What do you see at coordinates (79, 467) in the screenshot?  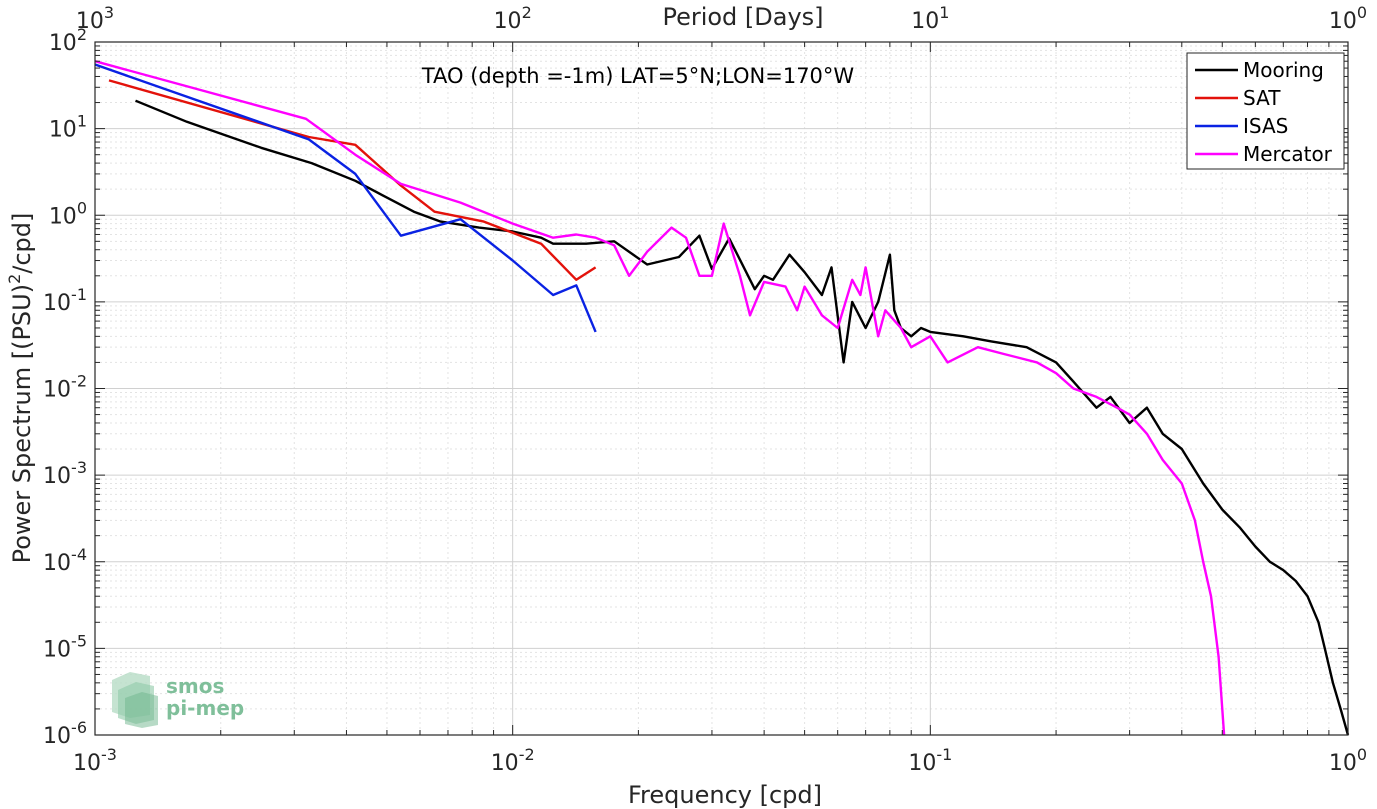 I see `y-tick-label-exponent: -3` at bounding box center [79, 467].